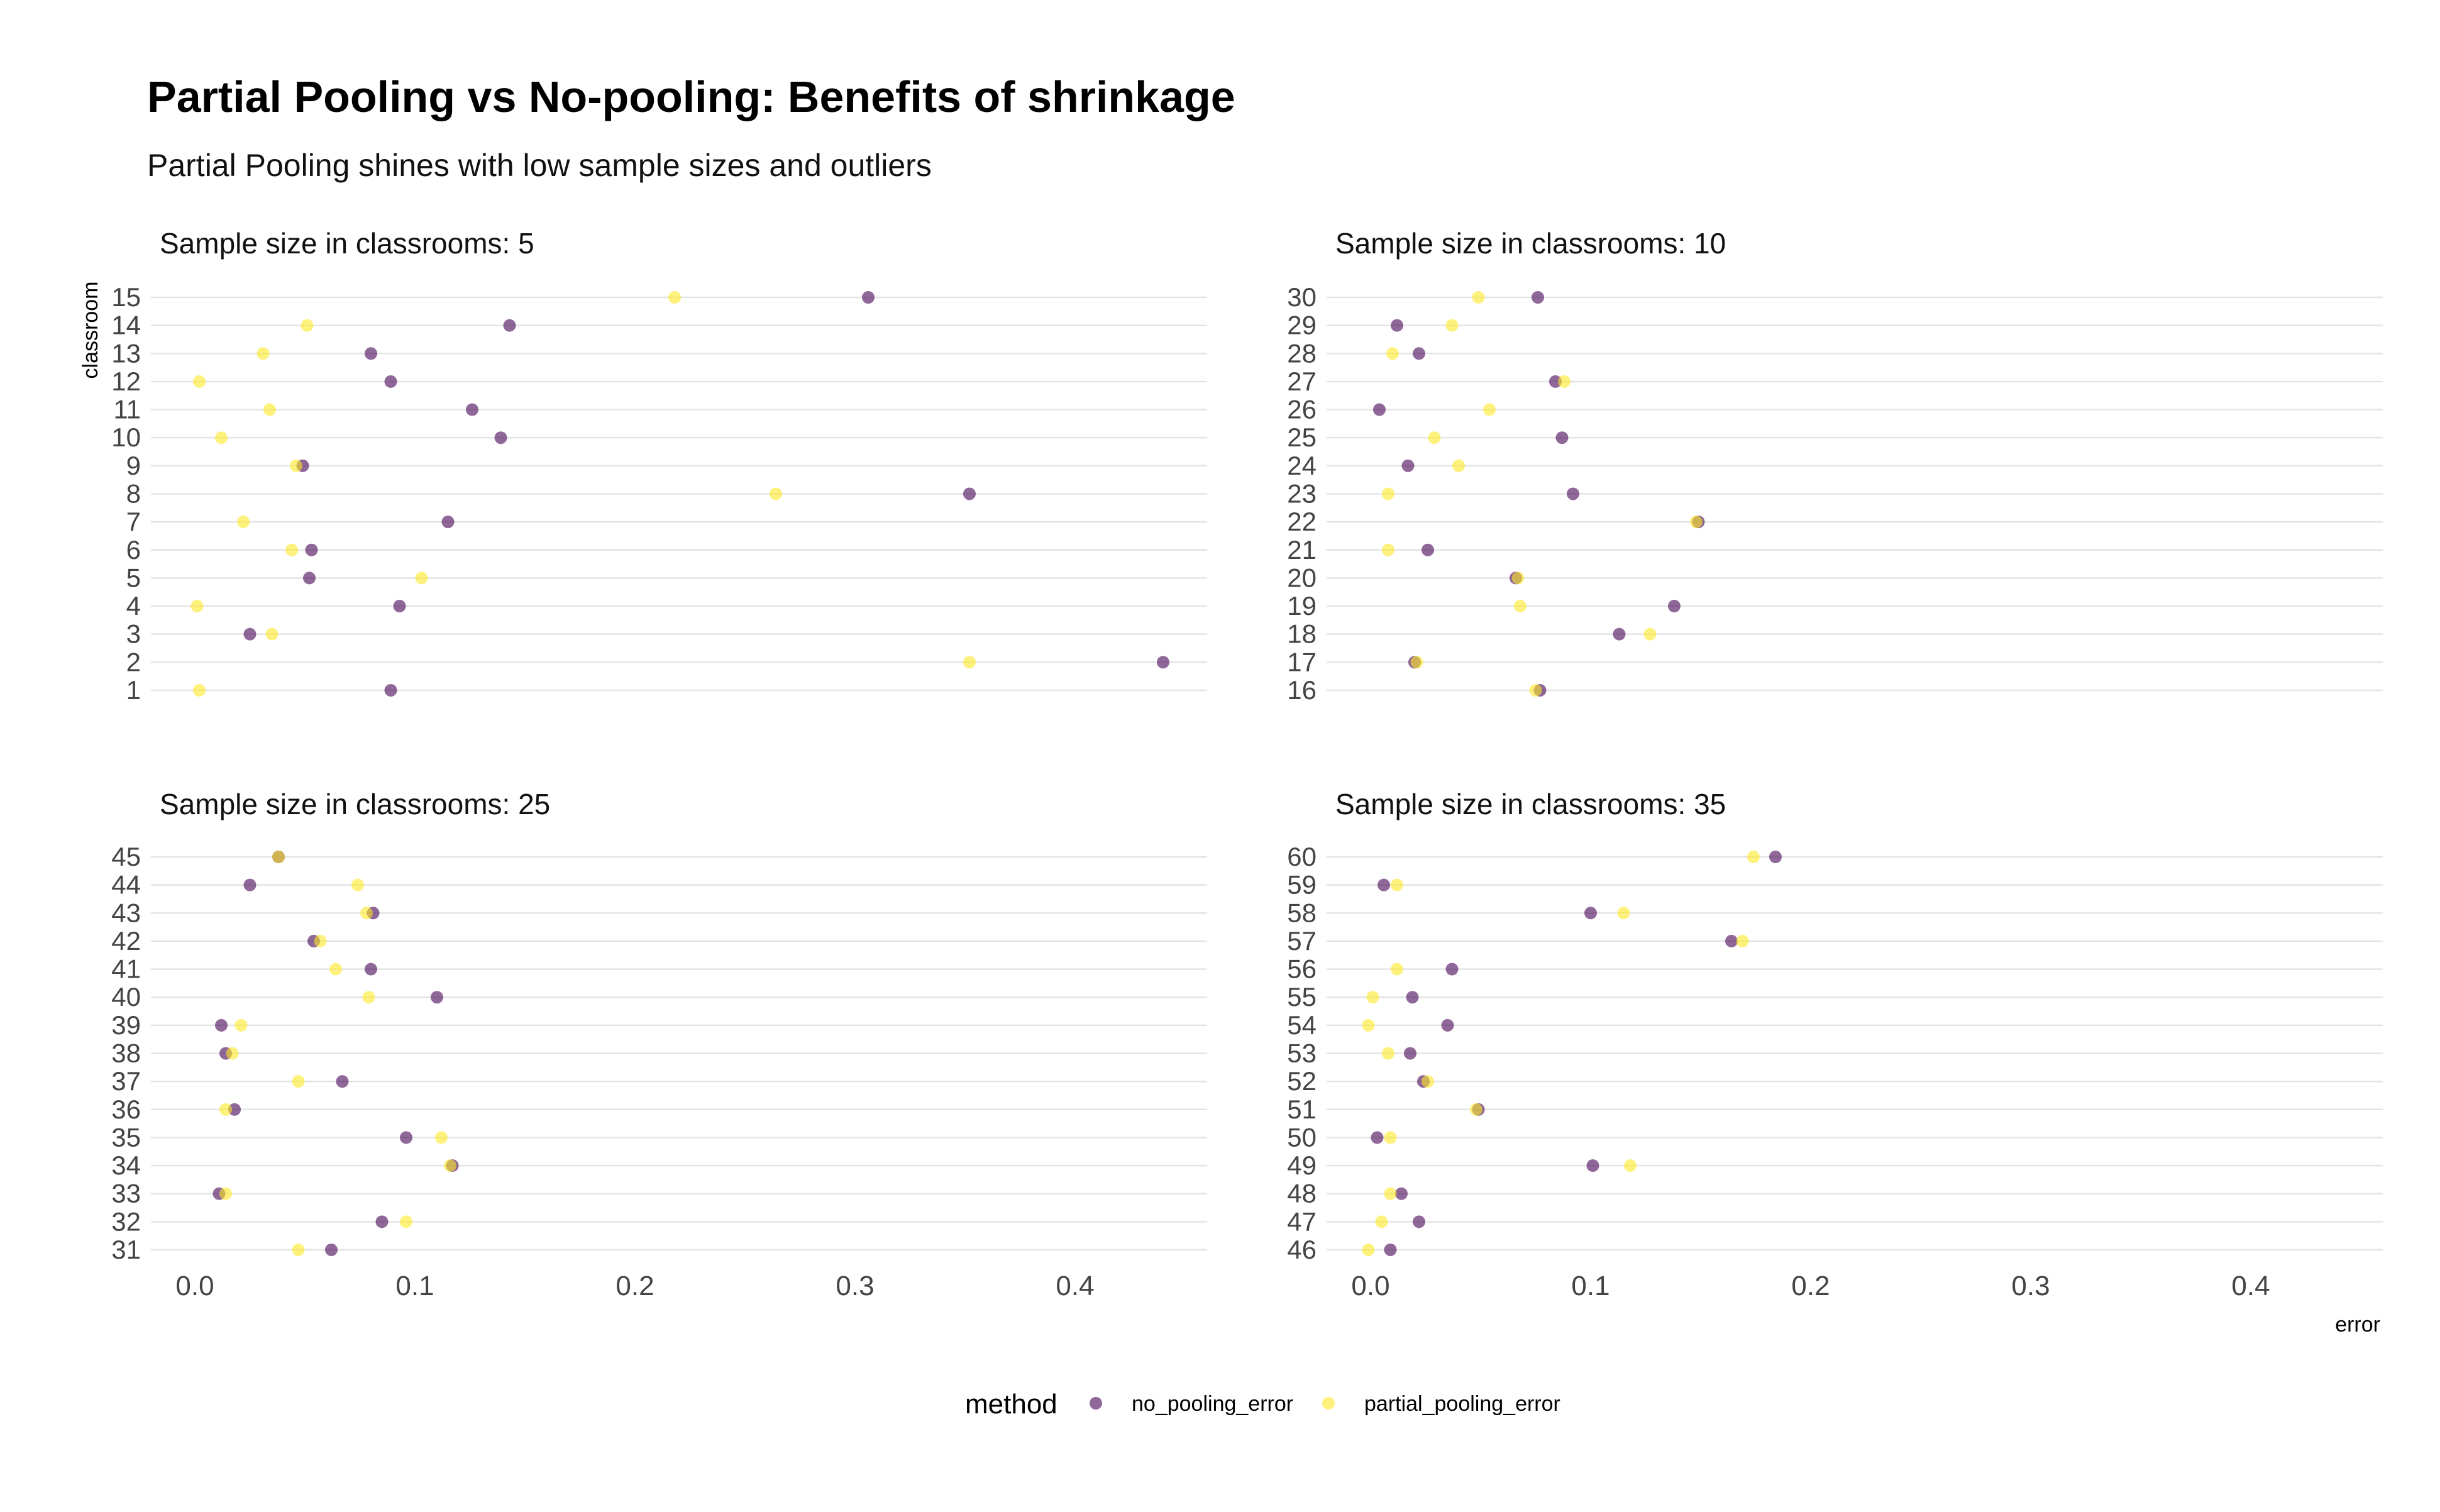 The width and height of the screenshot is (2440, 1512). What do you see at coordinates (414, 1286) in the screenshot?
I see `x-tick-label: 0.1` at bounding box center [414, 1286].